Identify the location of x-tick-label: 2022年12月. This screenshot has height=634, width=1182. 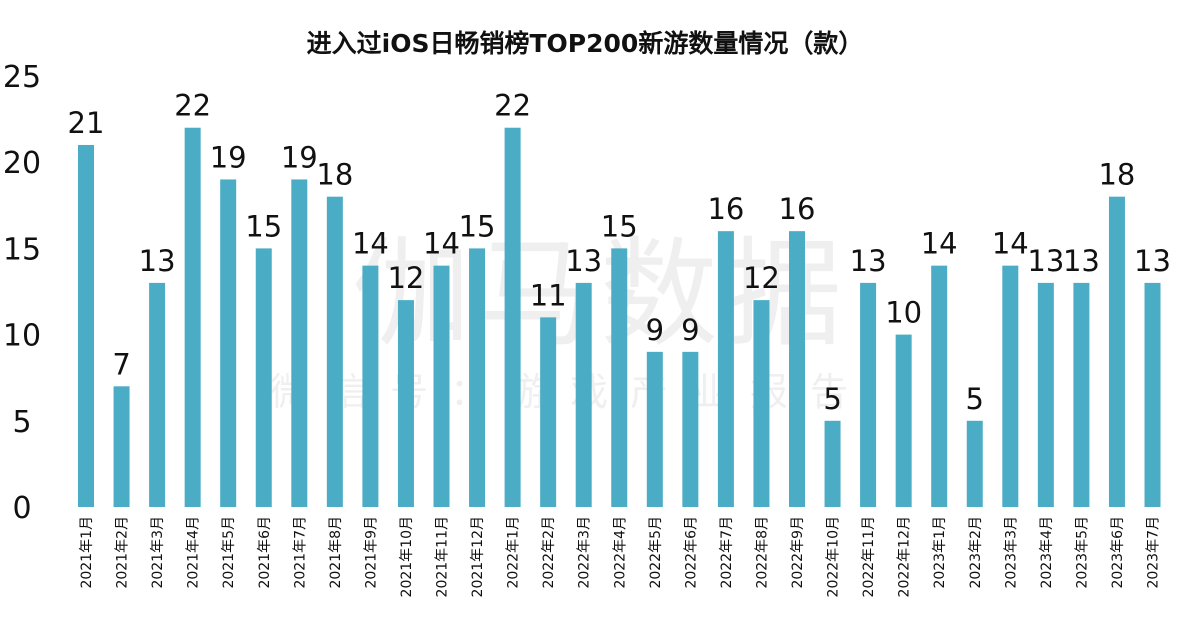
(905, 556).